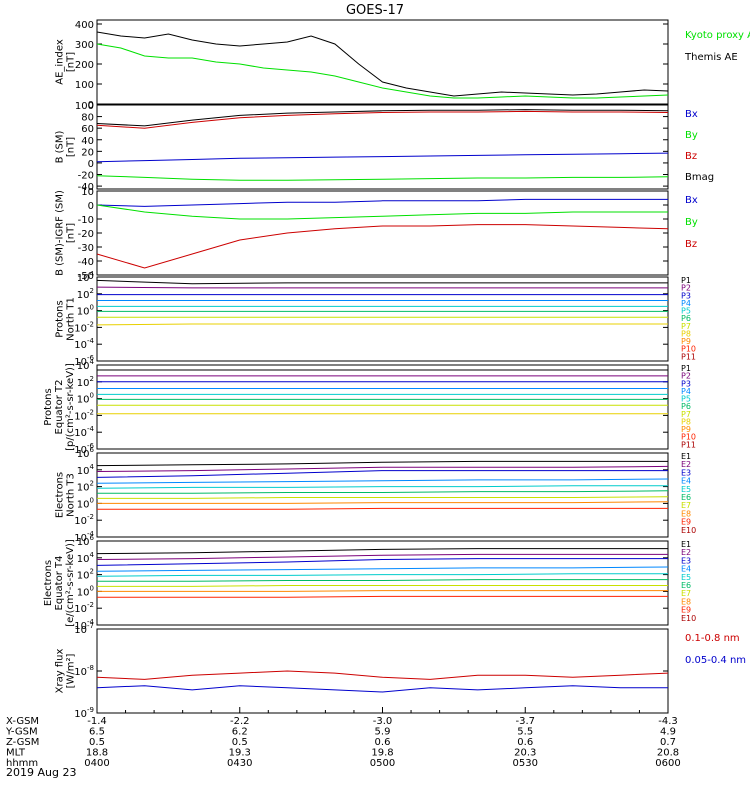 The width and height of the screenshot is (750, 800). Describe the element at coordinates (686, 399) in the screenshot. I see `legend-entry: P5` at that location.